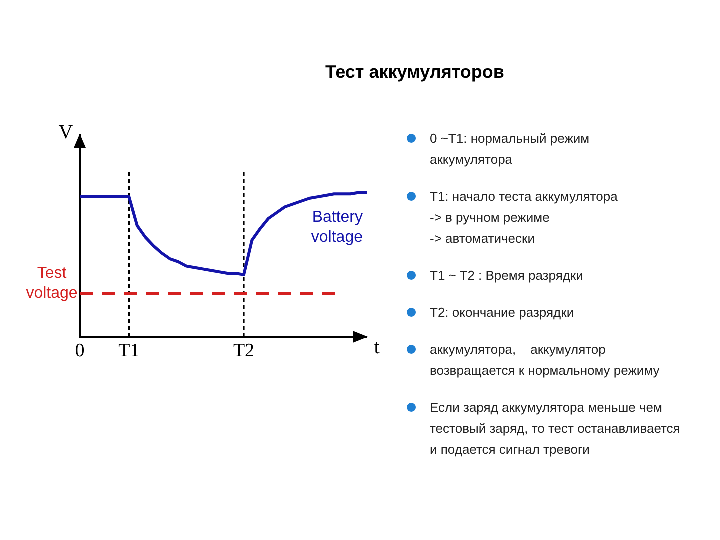 This screenshot has height=540, width=720. Describe the element at coordinates (503, 313) in the screenshot. I see `text: T2: окончание разрядки` at that location.